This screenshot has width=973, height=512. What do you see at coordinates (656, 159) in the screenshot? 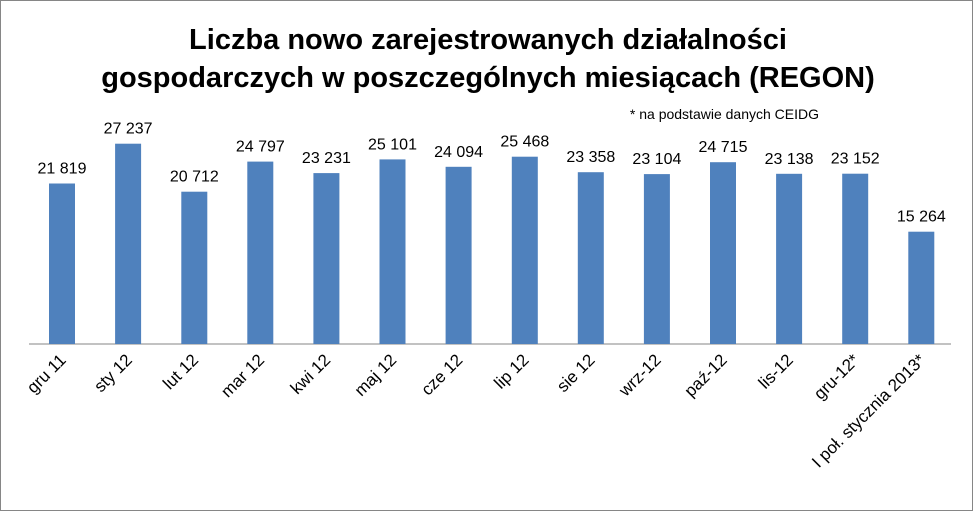
I see `data-label-9: 23 104` at bounding box center [656, 159].